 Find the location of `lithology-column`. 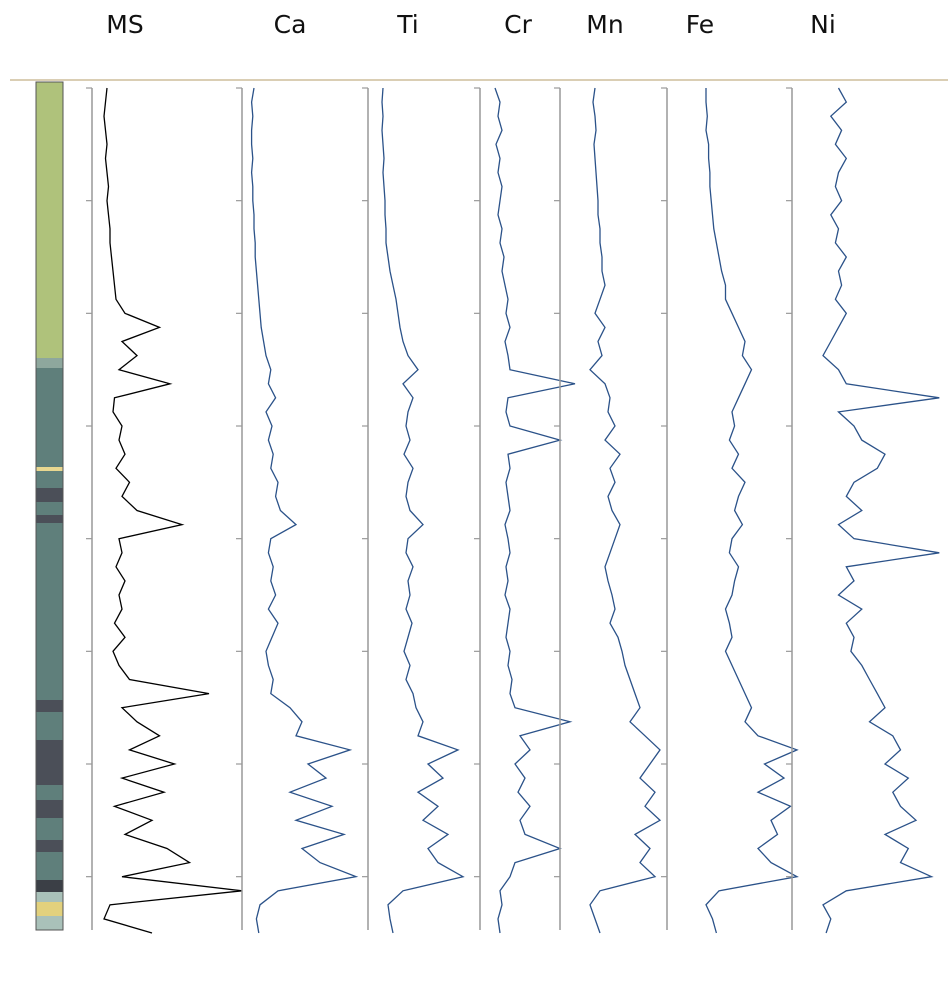

lithology-column is located at coordinates (49, 506).